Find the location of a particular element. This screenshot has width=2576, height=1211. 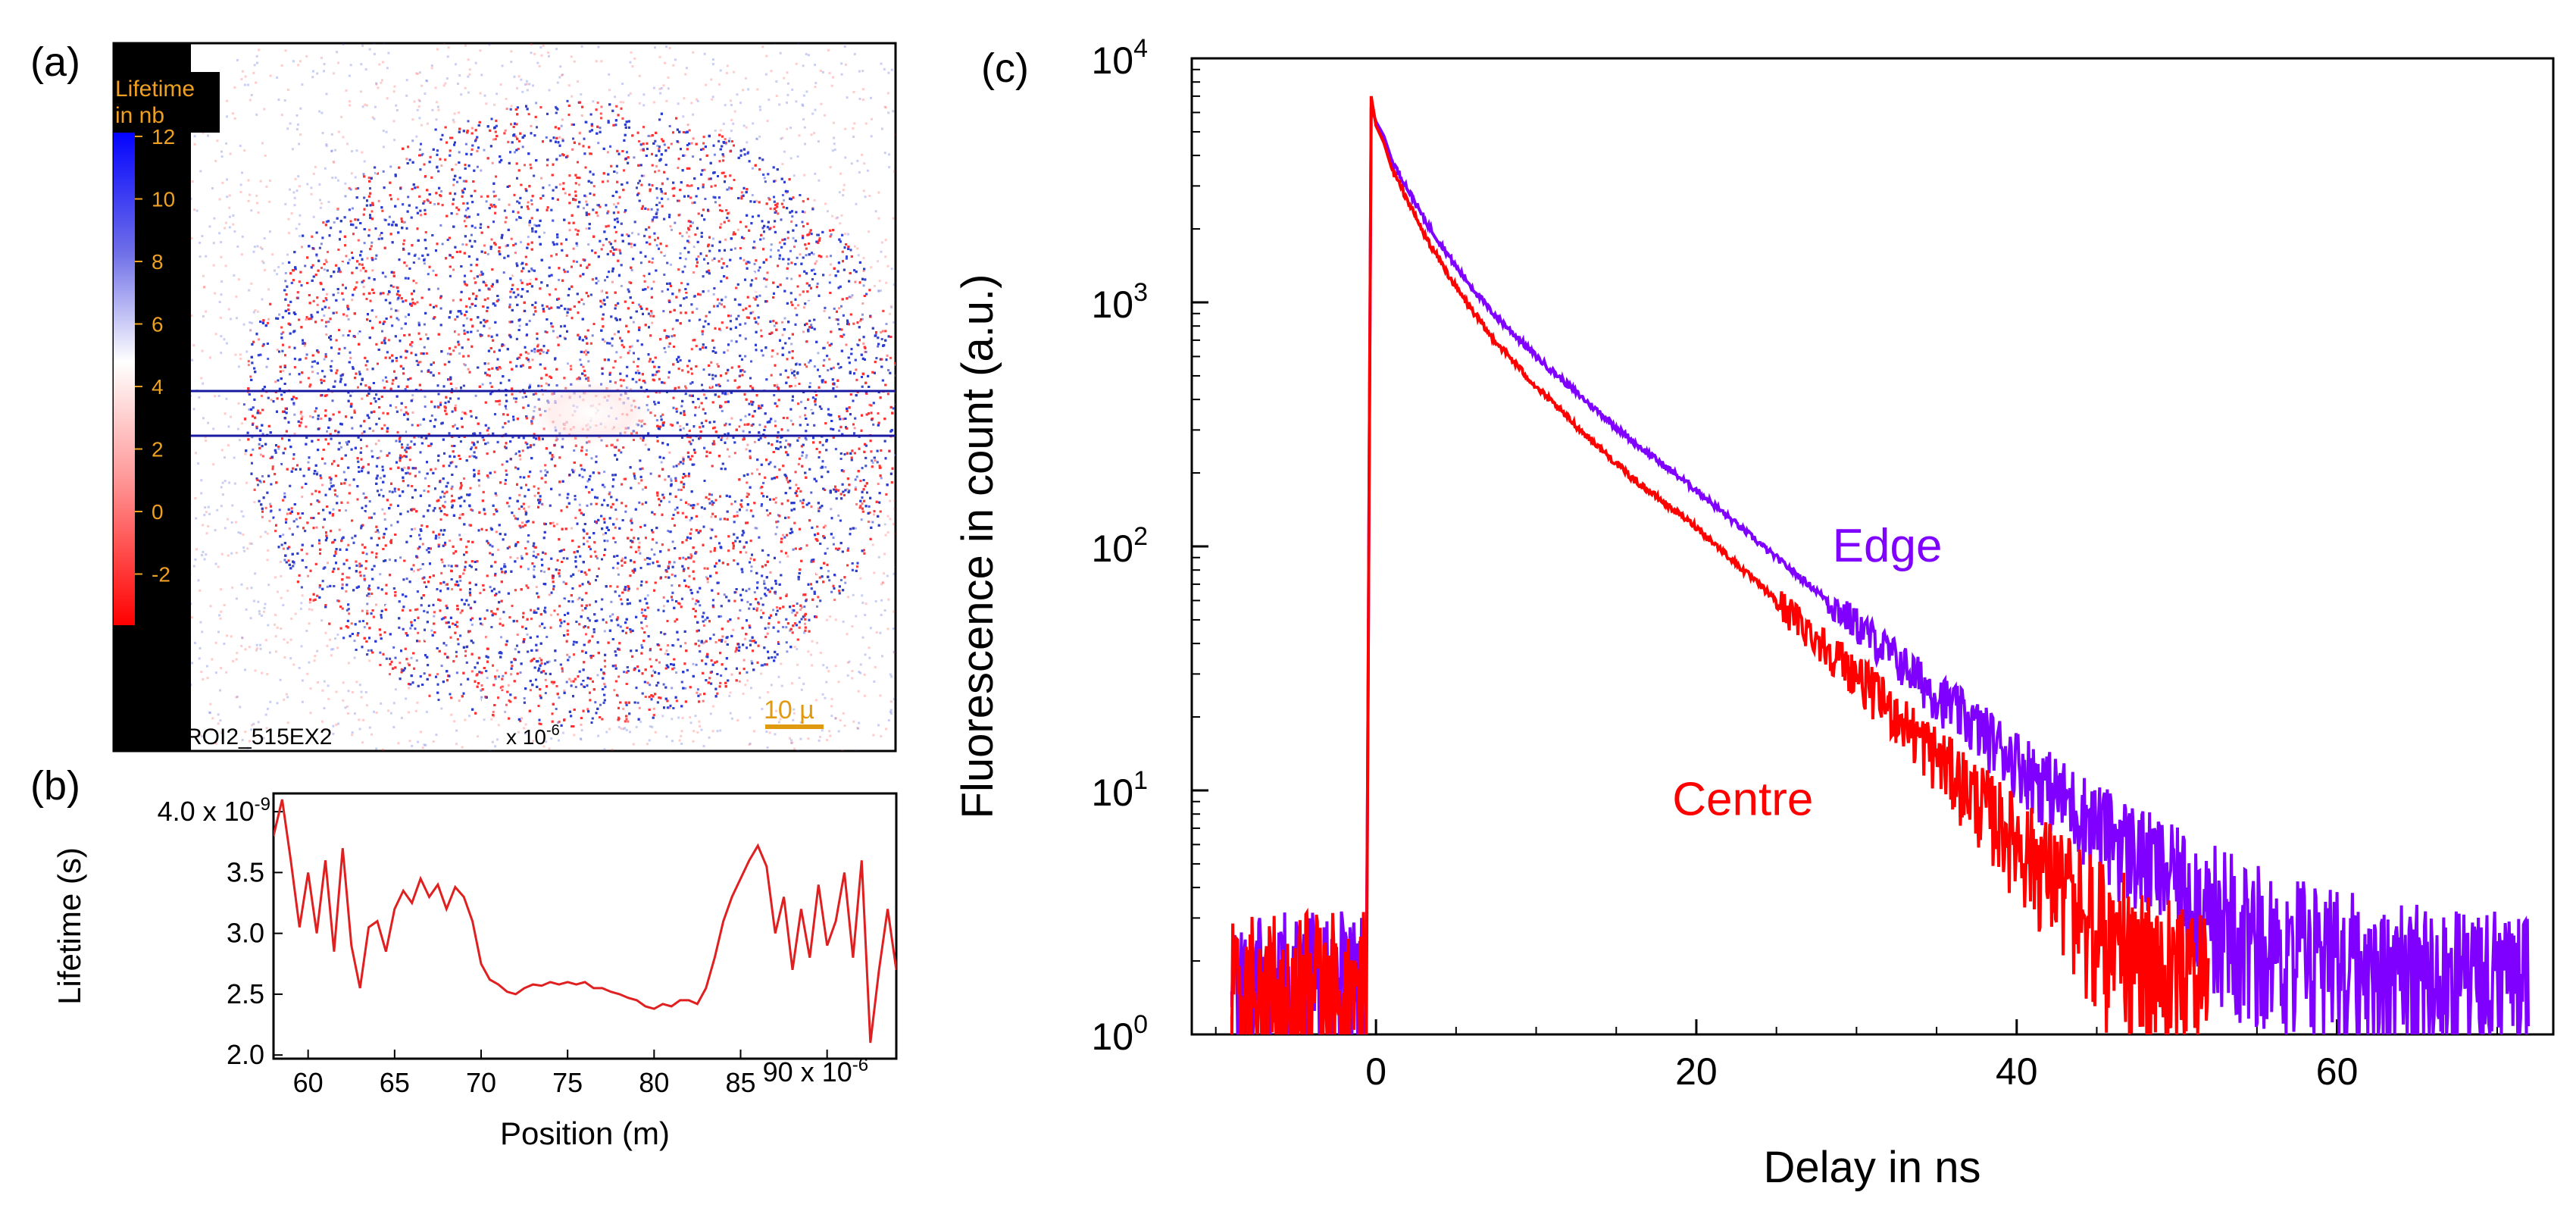

panel-label-b: (b) is located at coordinates (55, 786).